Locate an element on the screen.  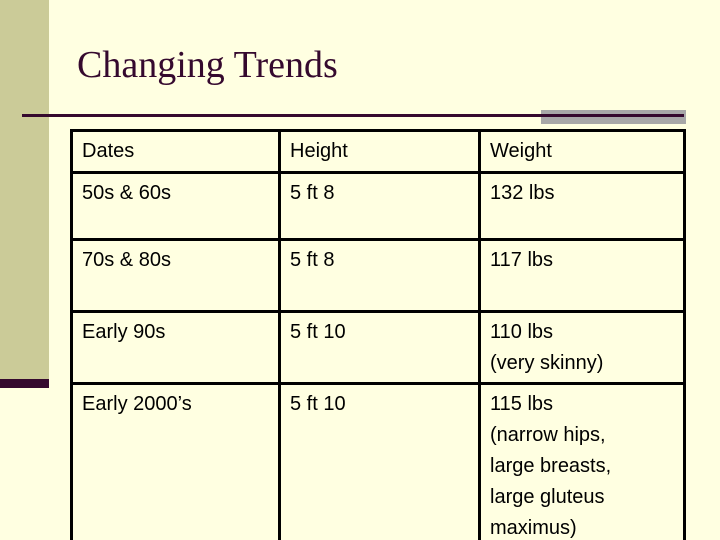
title-underline is located at coordinates (353, 115).